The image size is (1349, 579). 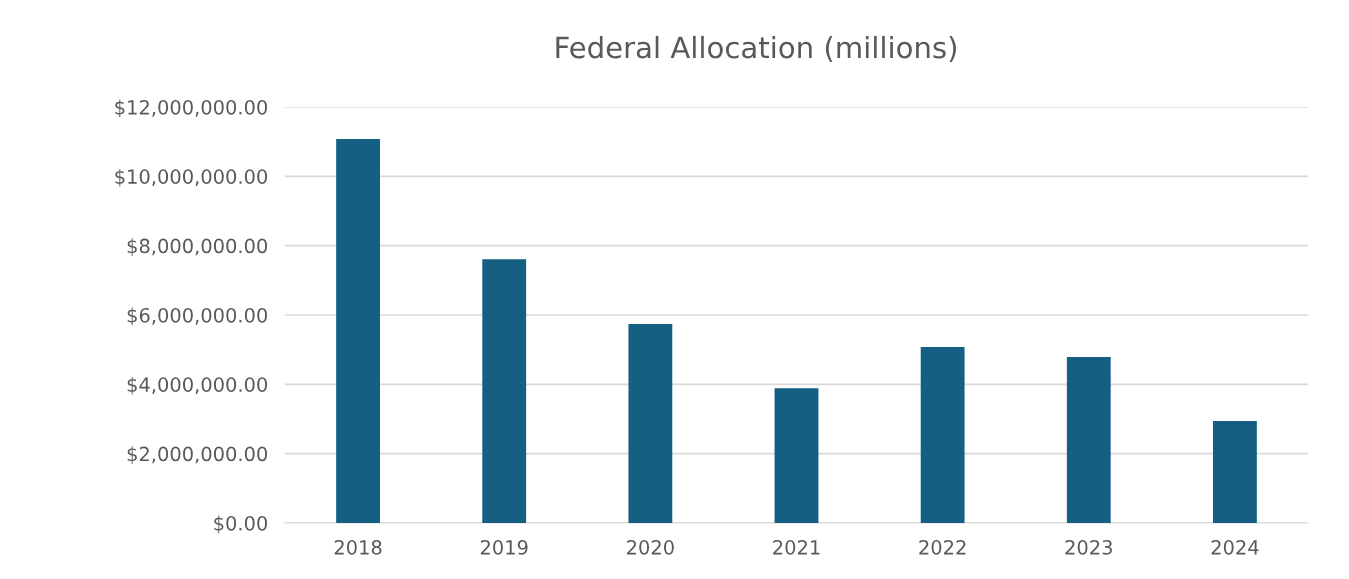 I want to click on y-tick-label: $10,000,000.00, so click(x=191, y=177).